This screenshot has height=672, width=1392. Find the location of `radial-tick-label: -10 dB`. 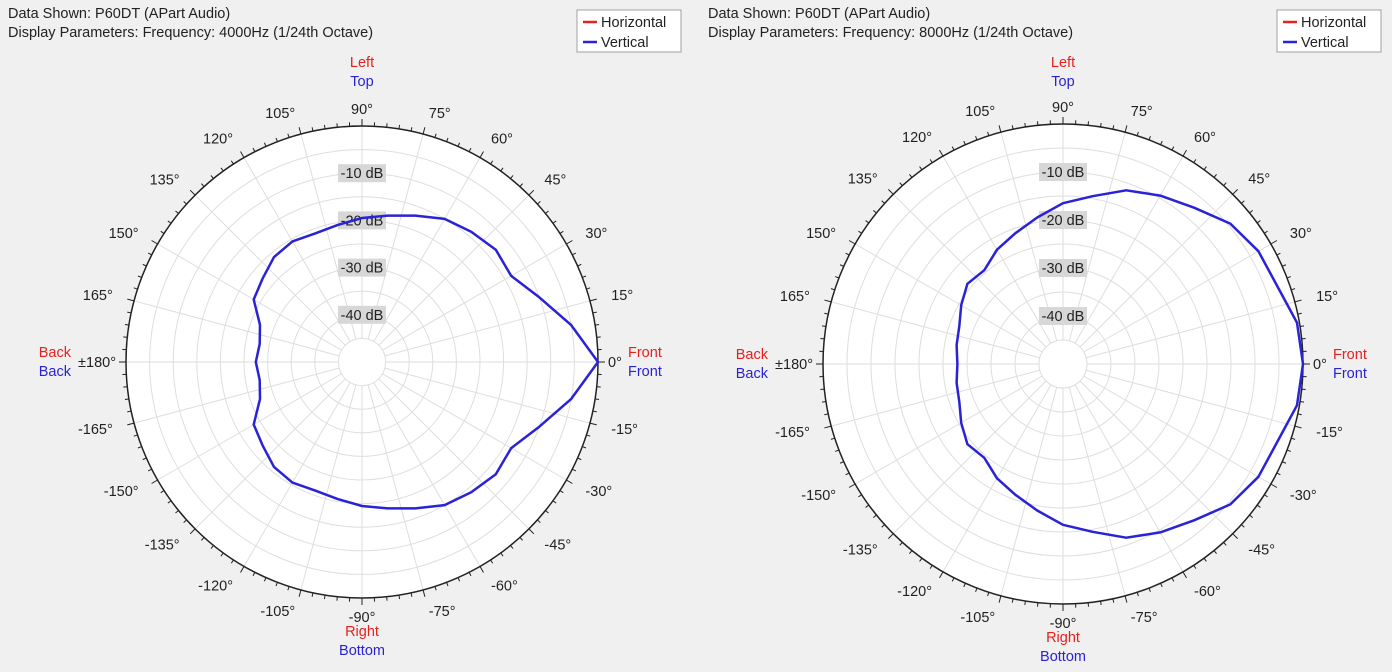

radial-tick-label: -10 dB is located at coordinates (1063, 173).